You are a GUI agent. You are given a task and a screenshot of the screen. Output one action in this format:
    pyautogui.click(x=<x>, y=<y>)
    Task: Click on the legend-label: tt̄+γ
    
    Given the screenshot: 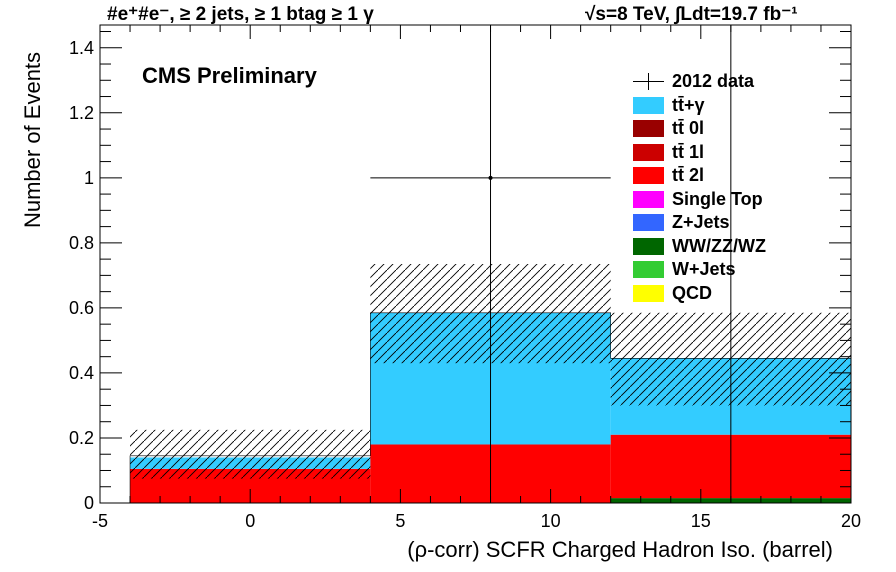 What is the action you would take?
    pyautogui.click(x=688, y=104)
    